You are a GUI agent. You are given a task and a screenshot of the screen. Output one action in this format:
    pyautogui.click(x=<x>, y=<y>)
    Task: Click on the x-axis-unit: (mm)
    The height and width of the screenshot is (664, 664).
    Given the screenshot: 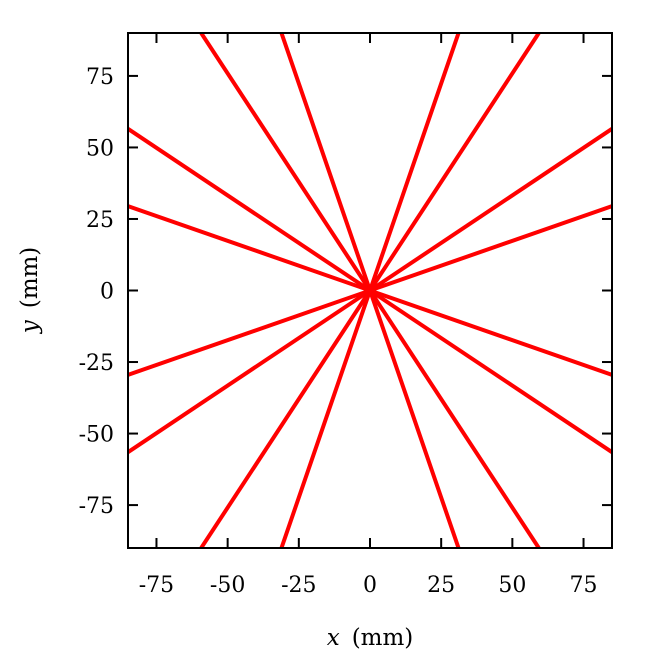 What is the action you would take?
    pyautogui.click(x=383, y=638)
    